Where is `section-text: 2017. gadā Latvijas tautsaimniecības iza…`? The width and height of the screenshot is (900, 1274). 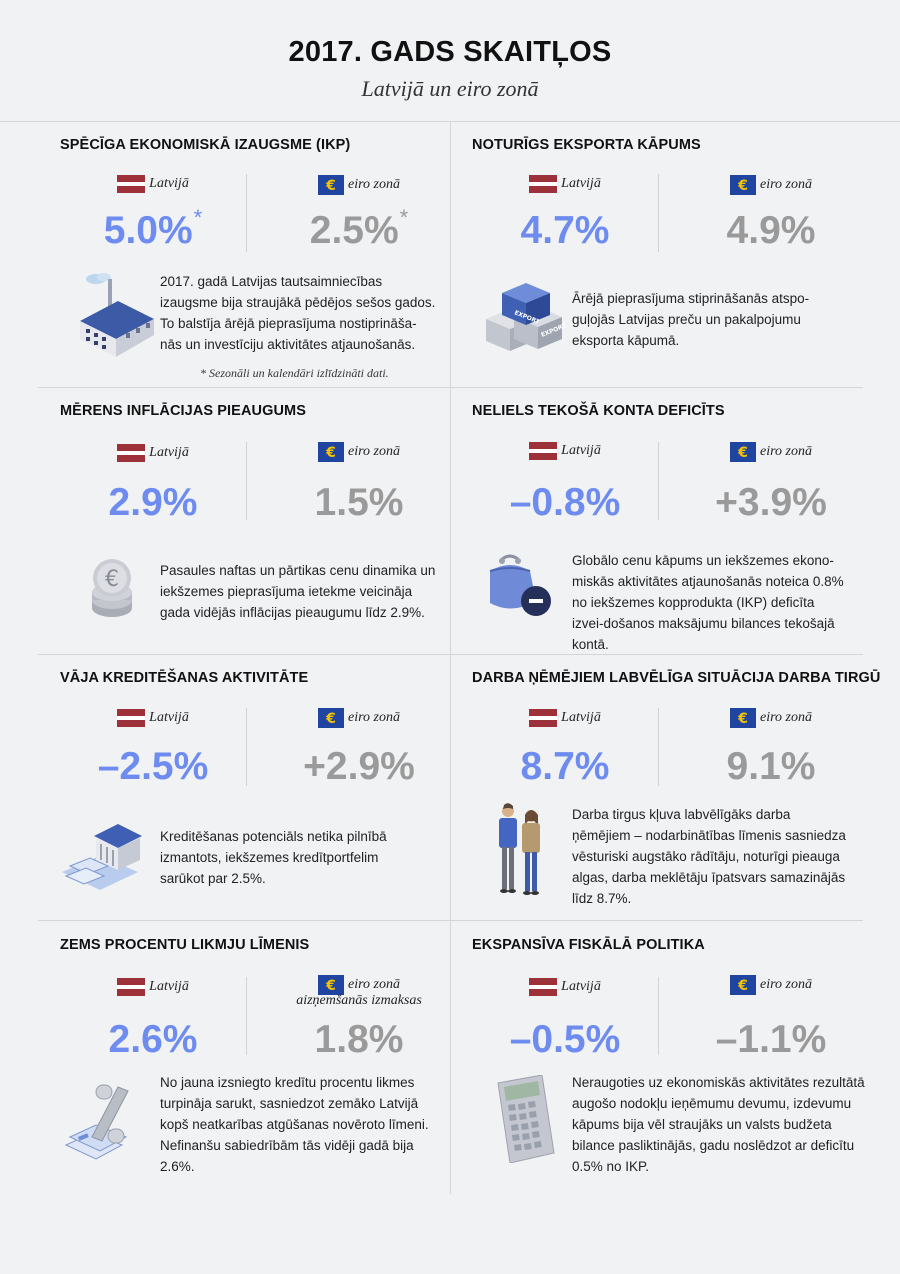 section-text: 2017. gadā Latvijas tautsaimniecības iza… is located at coordinates (298, 313).